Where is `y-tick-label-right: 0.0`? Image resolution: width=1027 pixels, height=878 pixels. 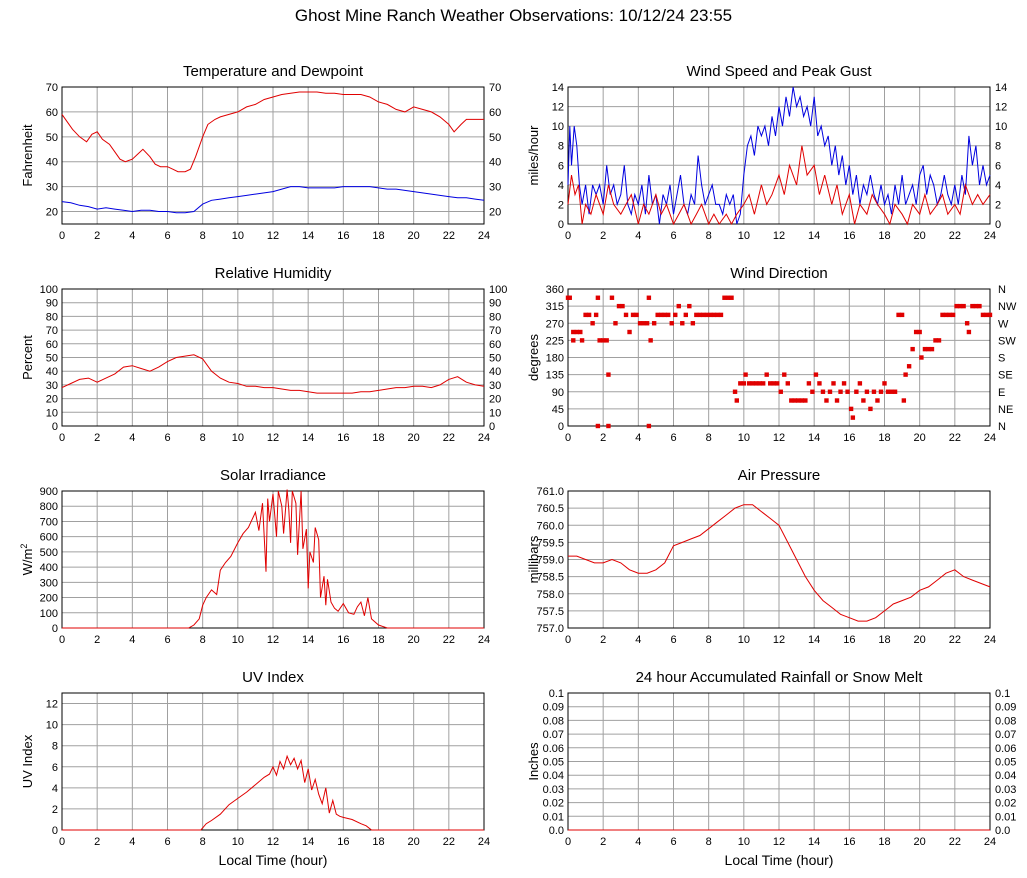 y-tick-label-right: 0.0 is located at coordinates (1002, 831).